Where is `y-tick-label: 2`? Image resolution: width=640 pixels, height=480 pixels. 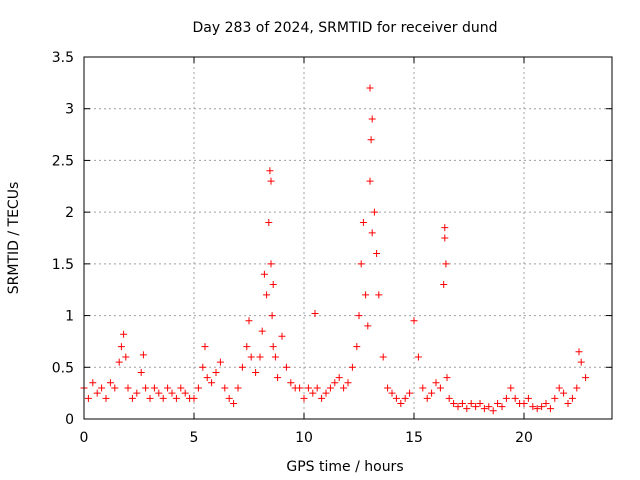 y-tick-label: 2 is located at coordinates (69, 213).